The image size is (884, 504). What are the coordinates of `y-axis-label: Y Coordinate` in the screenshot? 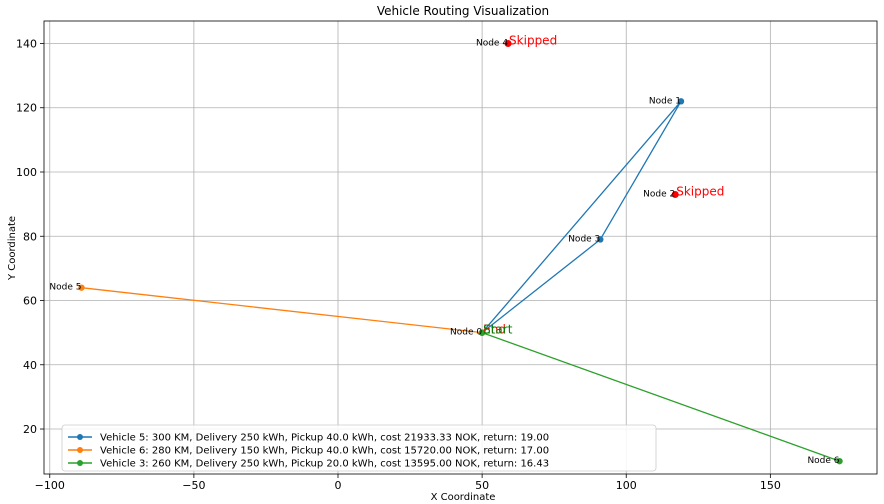 It's located at (12, 248).